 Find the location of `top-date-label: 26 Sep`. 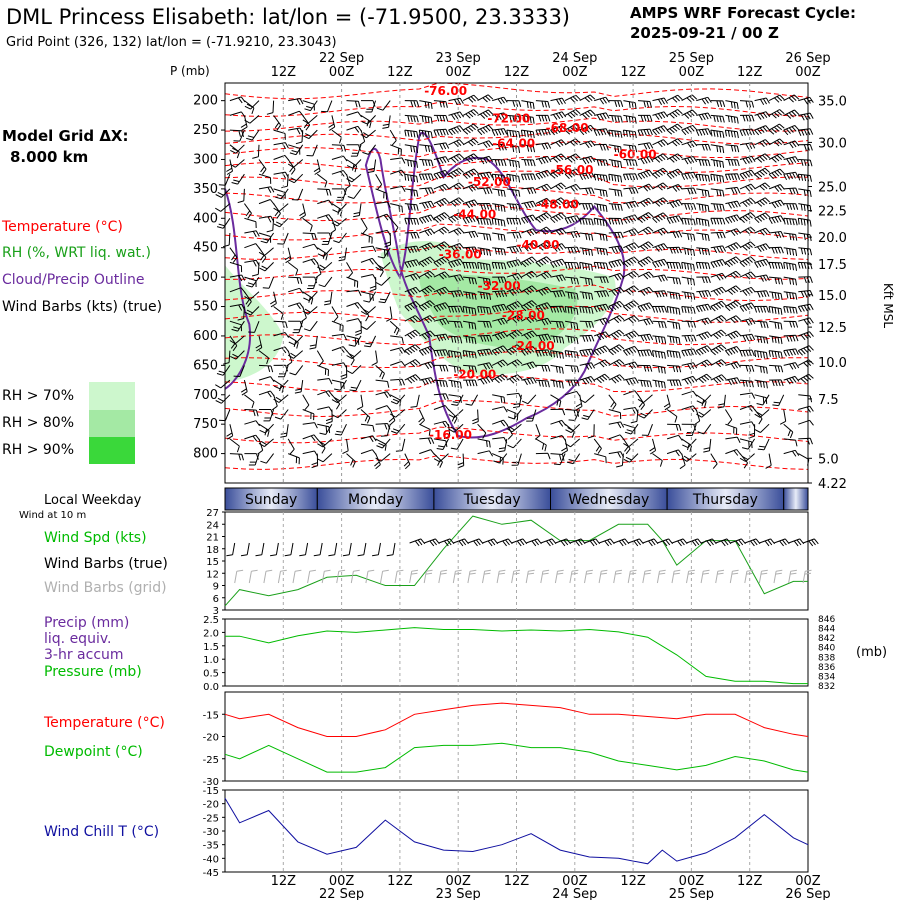

top-date-label: 26 Sep is located at coordinates (807, 58).